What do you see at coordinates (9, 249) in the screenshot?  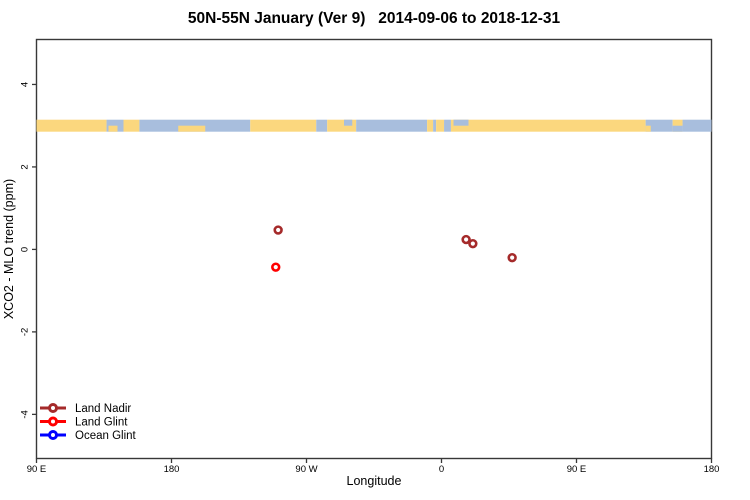 I see `y-axis-title: XCO2 - MLO trend (ppm)` at bounding box center [9, 249].